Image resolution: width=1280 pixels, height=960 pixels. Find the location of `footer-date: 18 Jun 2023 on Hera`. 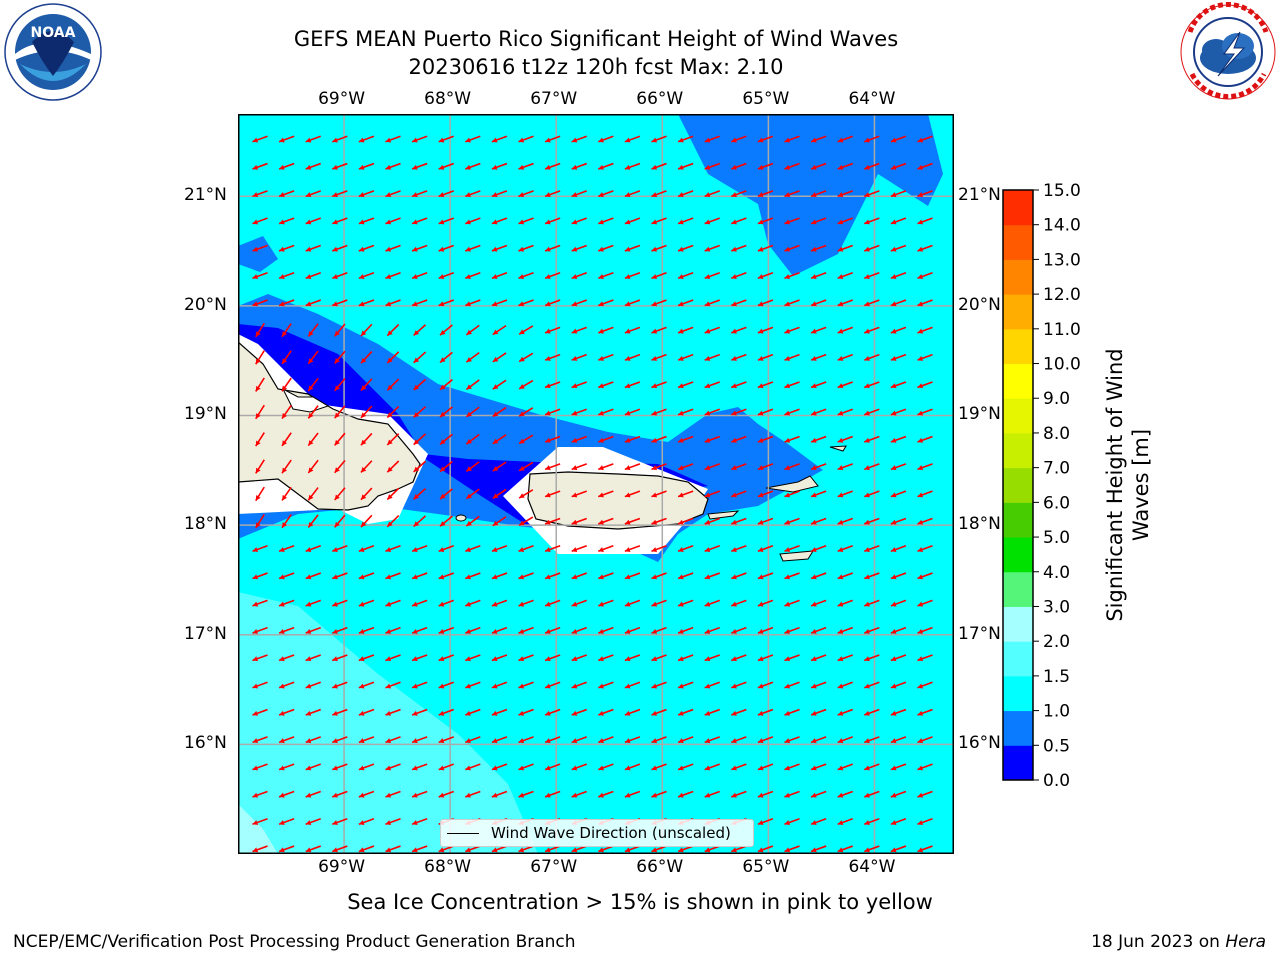

footer-date: 18 Jun 2023 on Hera is located at coordinates (1178, 942).